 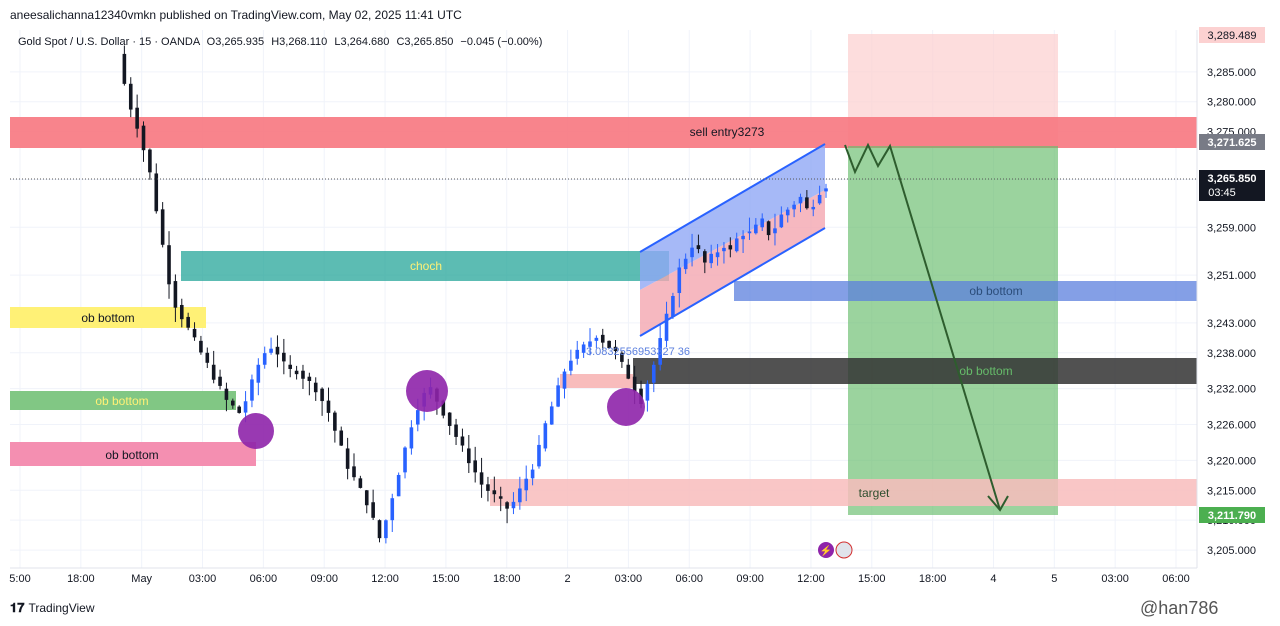 What do you see at coordinates (689, 579) in the screenshot?
I see `x-tick-label: 06:00` at bounding box center [689, 579].